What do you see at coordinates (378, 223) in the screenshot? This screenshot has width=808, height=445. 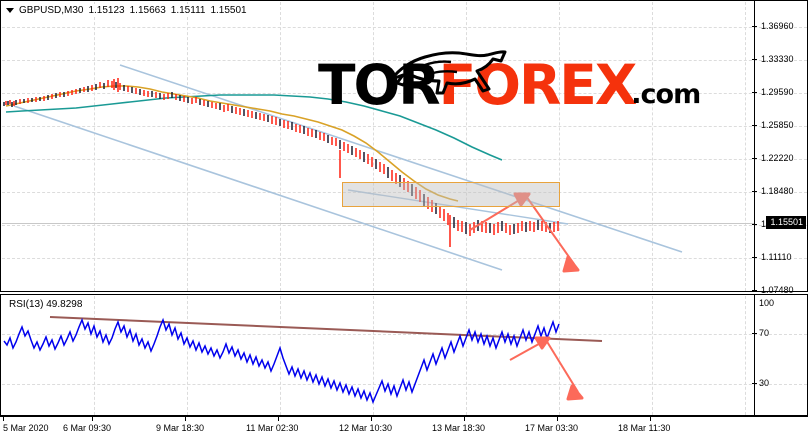 I see `current-price-line` at bounding box center [378, 223].